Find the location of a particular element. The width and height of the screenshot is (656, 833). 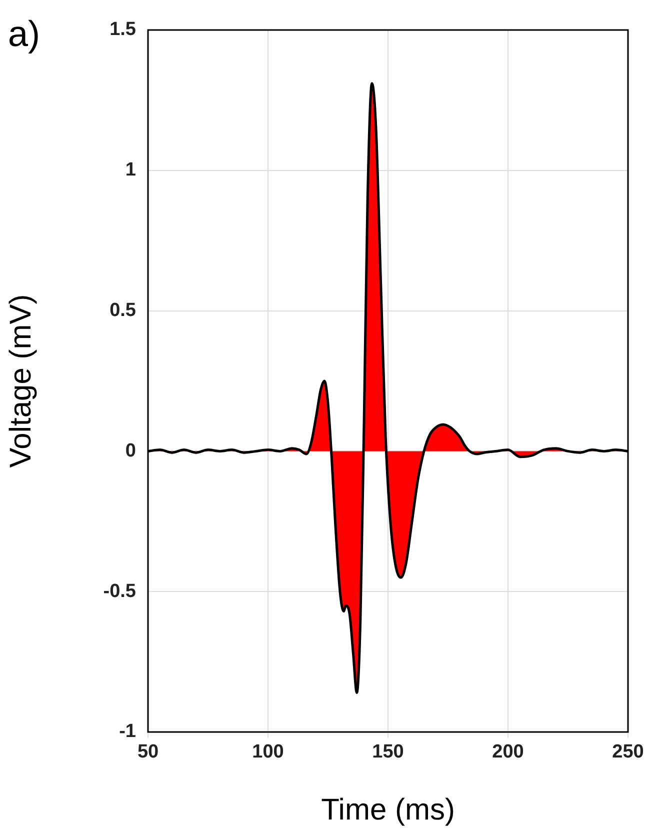

y-tick-label: 0.5 is located at coordinates (123, 311).